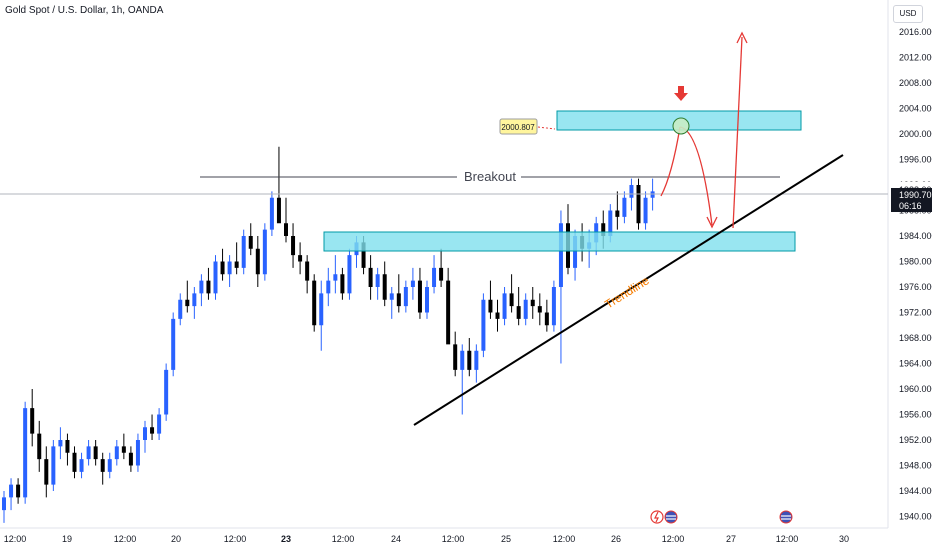 This screenshot has height=550, width=932. What do you see at coordinates (681, 93) in the screenshot?
I see `down-marker-icon` at bounding box center [681, 93].